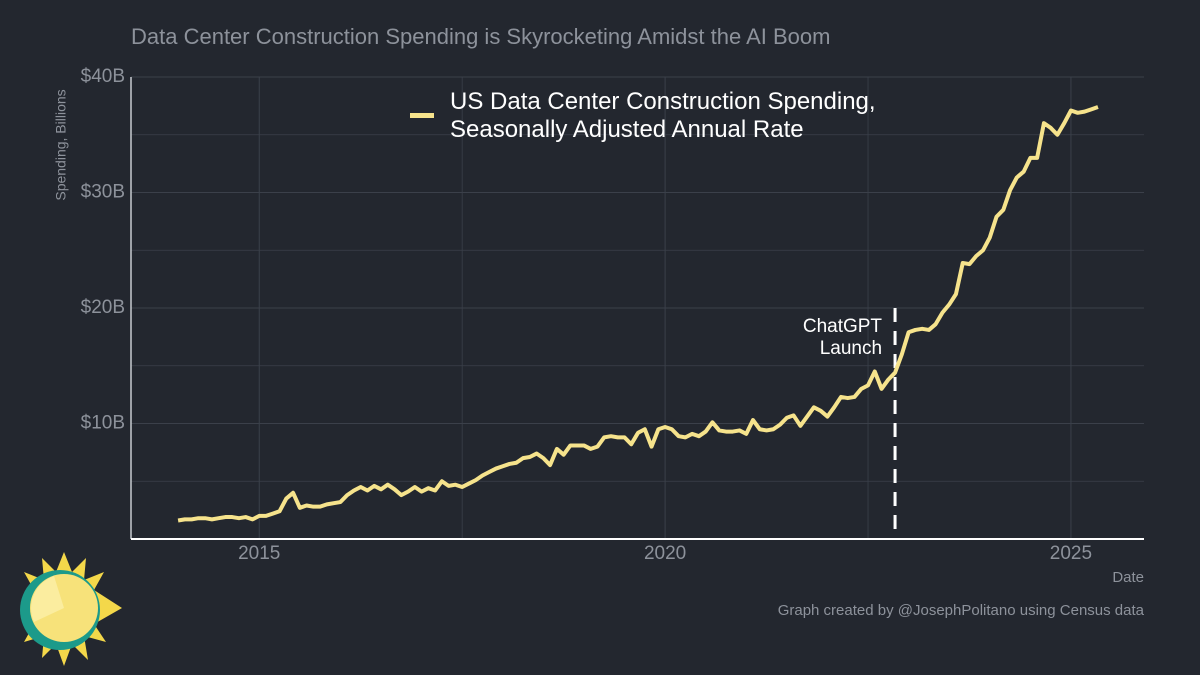 Image resolution: width=1200 pixels, height=675 pixels. I want to click on x-tick-label: 2025, so click(1071, 553).